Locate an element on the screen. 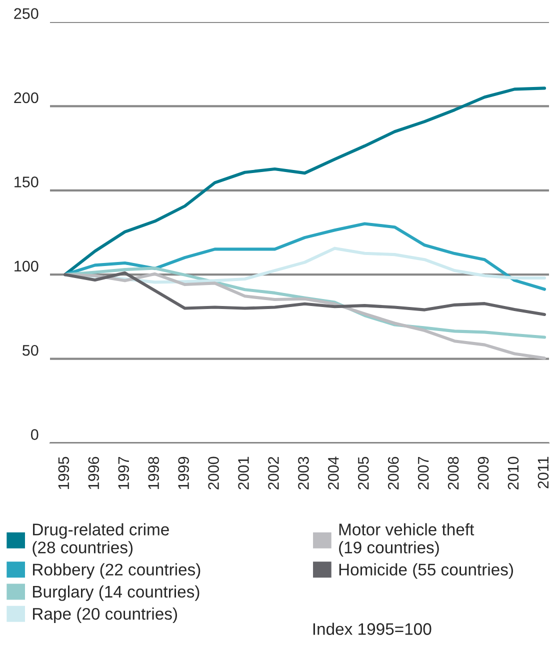 The image size is (552, 658). x-tick-label: 2000 is located at coordinates (213, 473).